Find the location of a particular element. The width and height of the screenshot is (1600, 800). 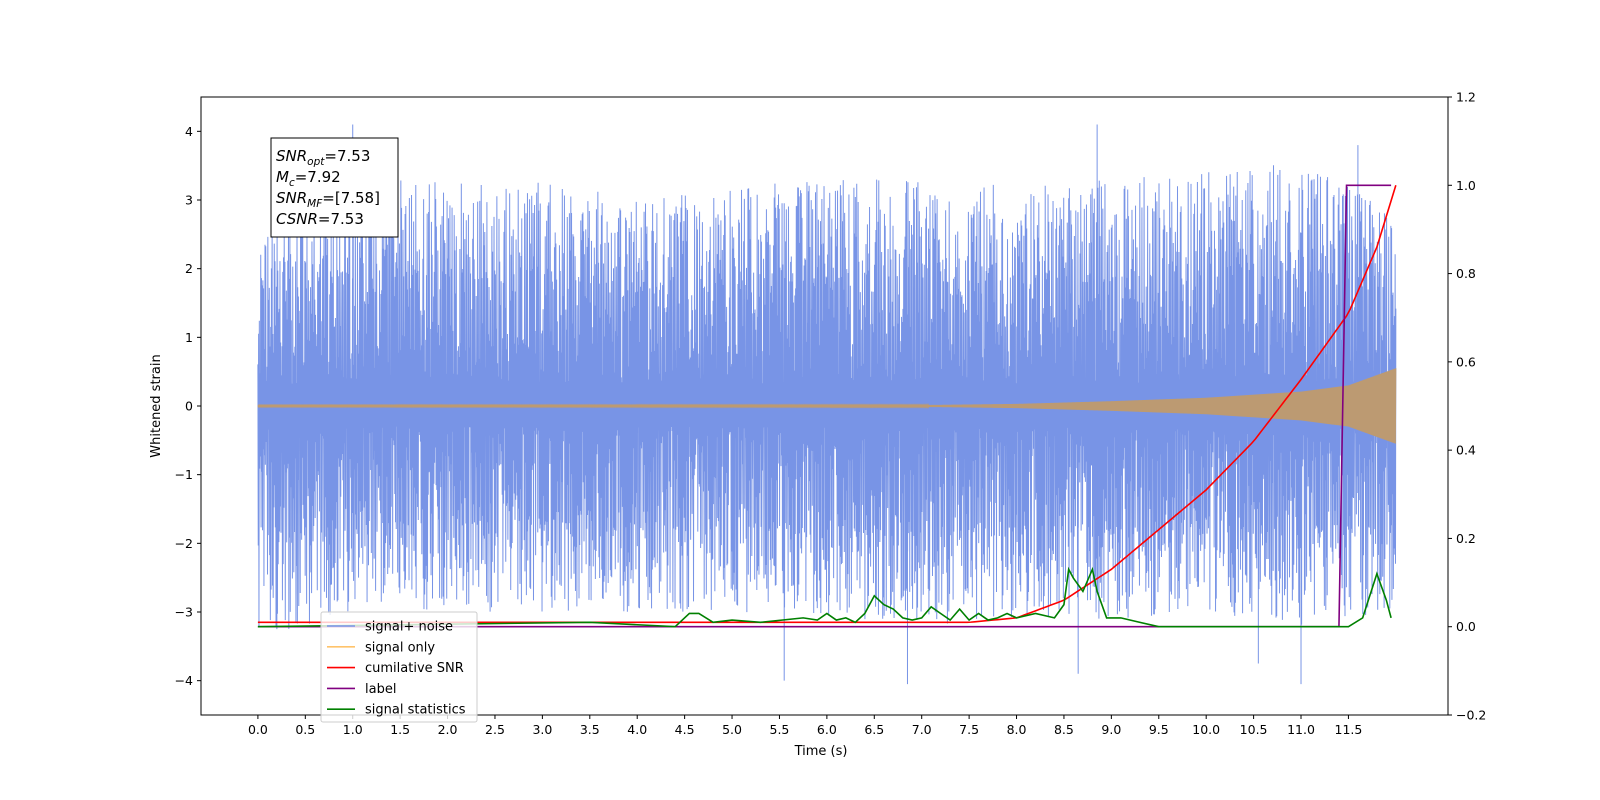

y-tick-label: 4 is located at coordinates (189, 131).